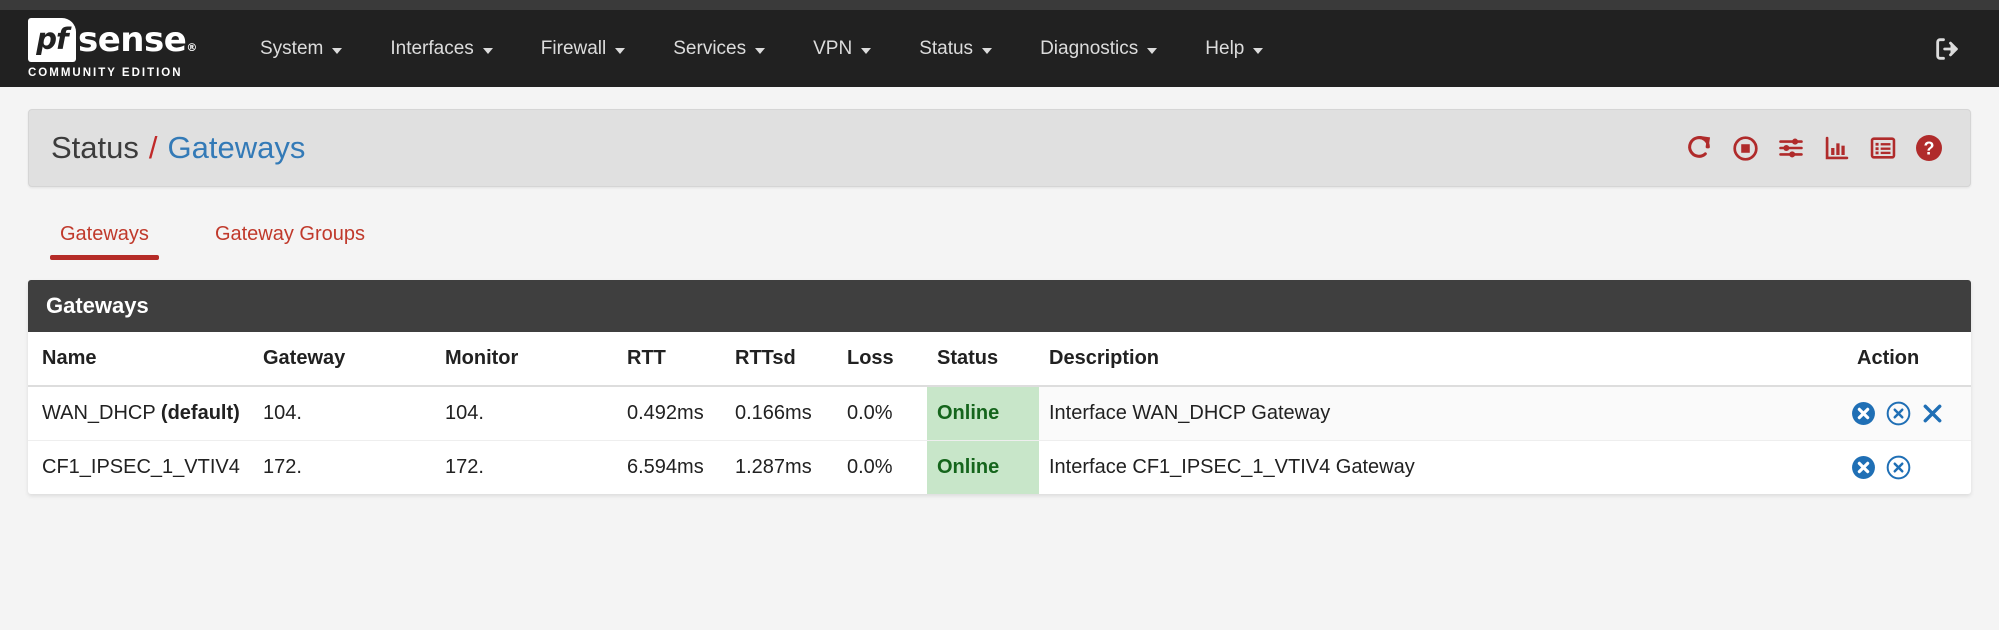 This screenshot has width=1999, height=630. I want to click on help-circle-icon: ?, so click(1929, 148).